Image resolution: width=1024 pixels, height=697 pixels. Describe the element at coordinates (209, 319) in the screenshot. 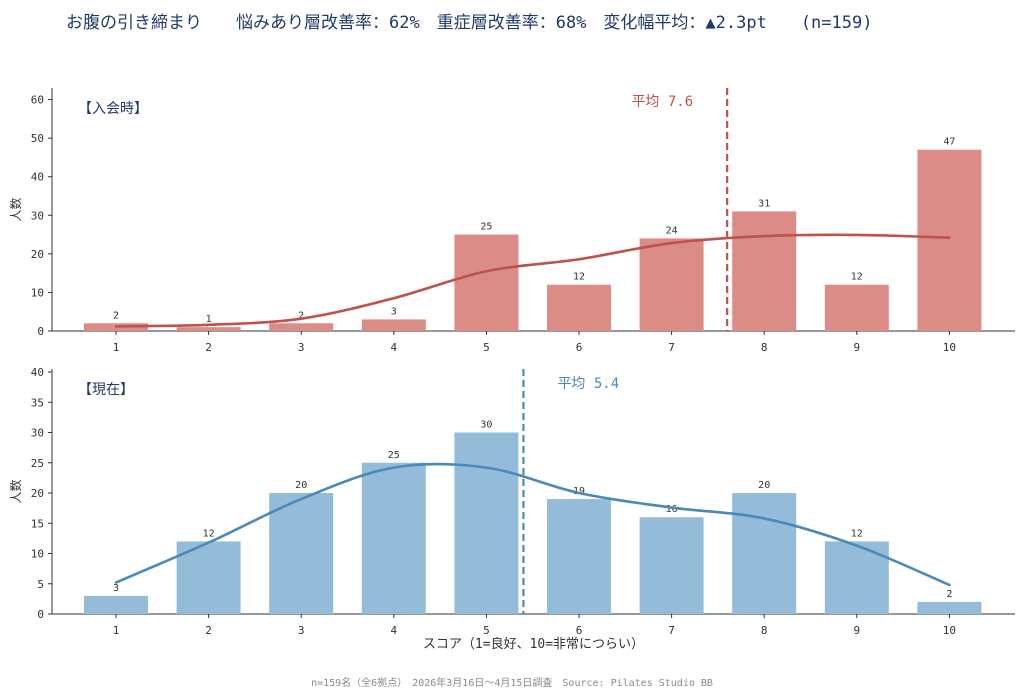

I see `bar-value-label: 1` at that location.